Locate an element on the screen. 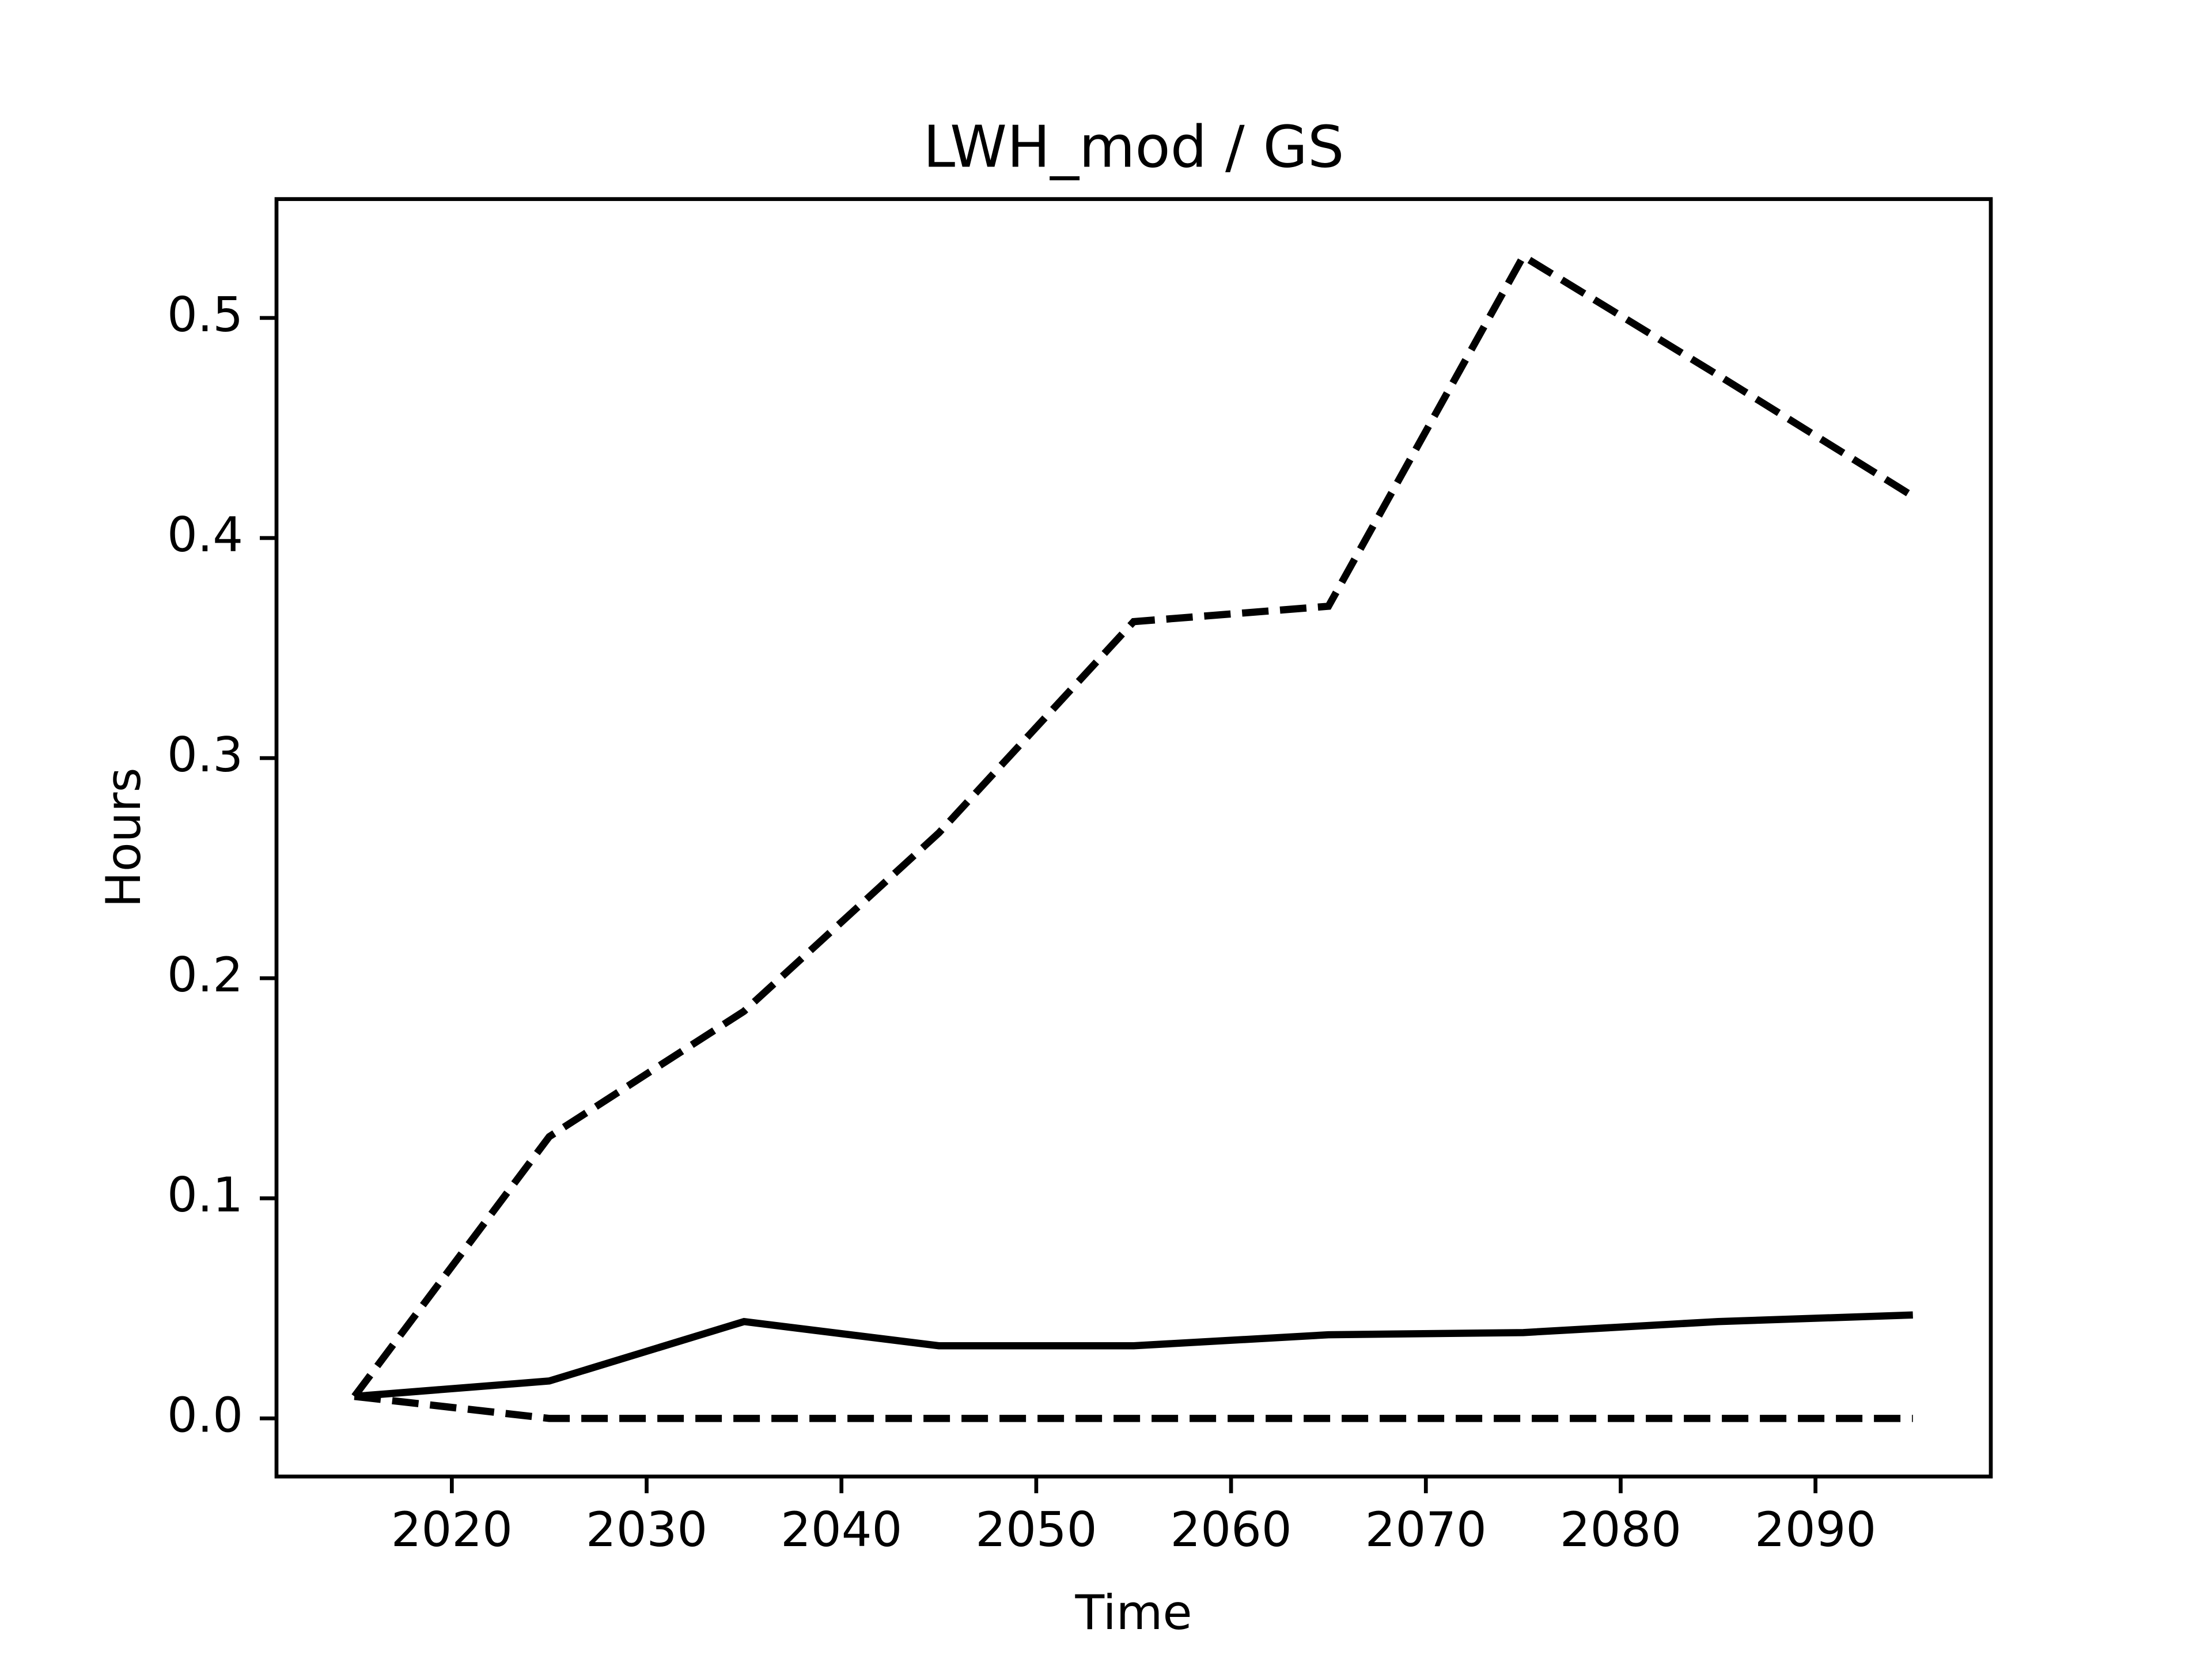 The image size is (2212, 1659). y-tick-label: 0.0 is located at coordinates (205, 1415).